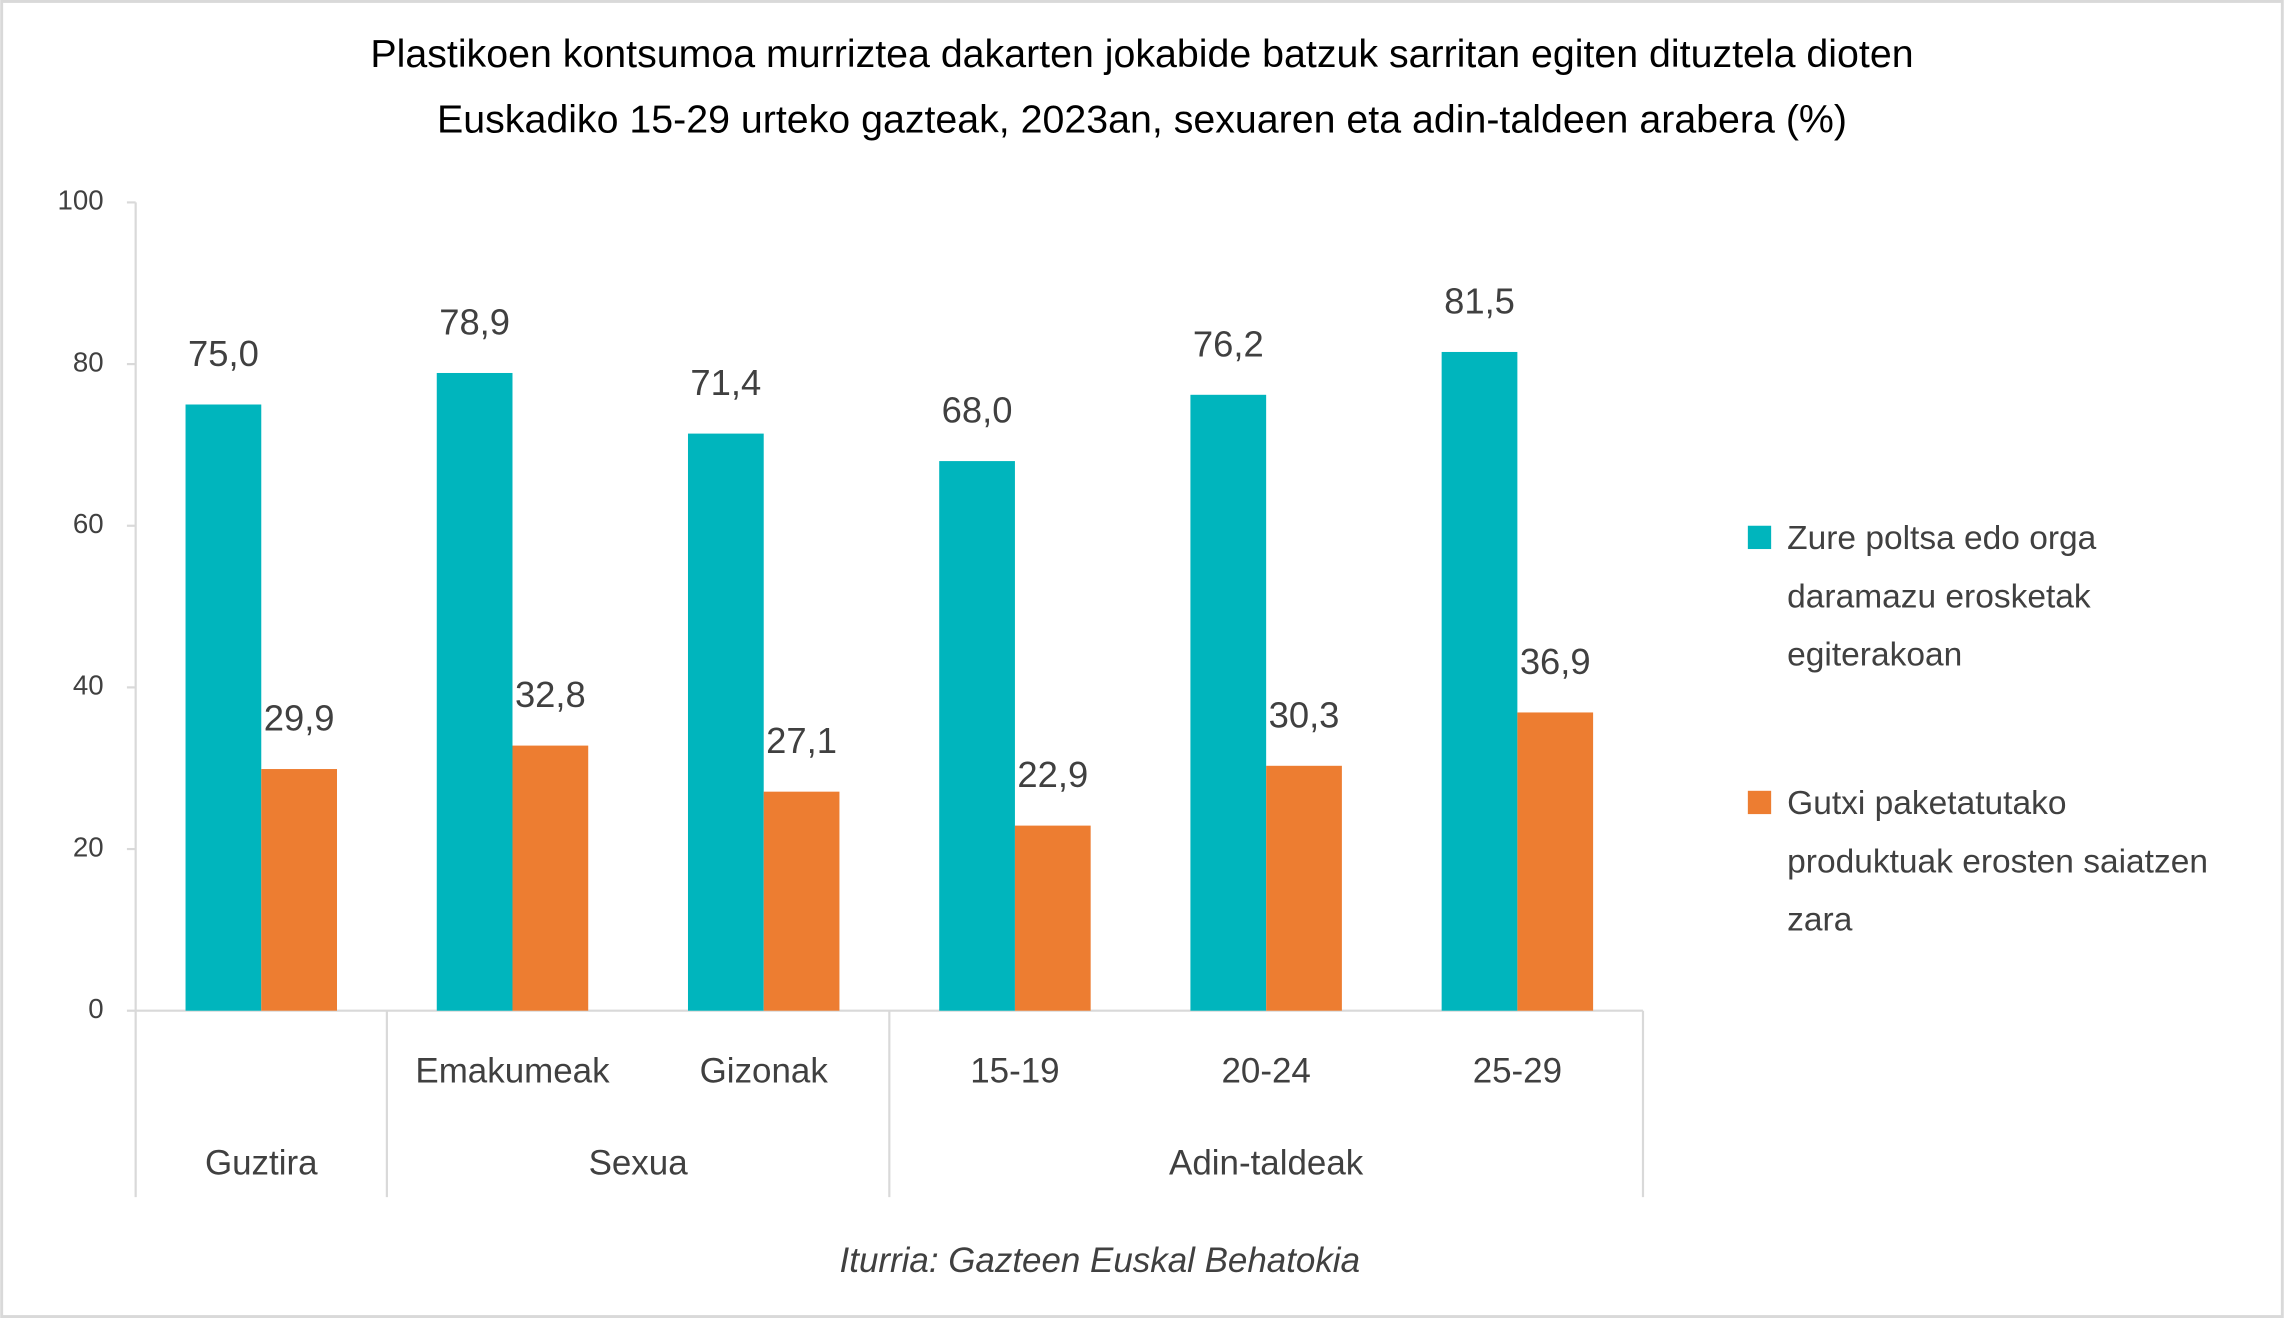 The width and height of the screenshot is (2284, 1318). I want to click on value-label: 75,0, so click(223, 353).